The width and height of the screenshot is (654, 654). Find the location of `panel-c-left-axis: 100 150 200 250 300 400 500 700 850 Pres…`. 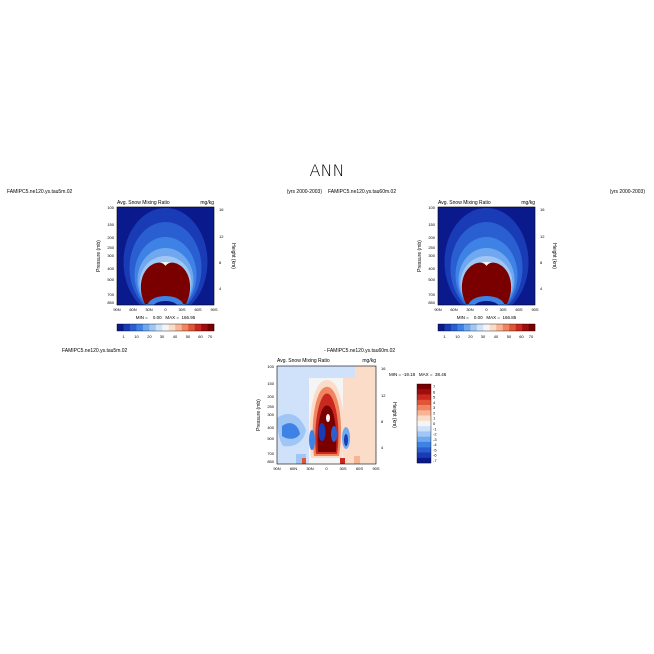

panel-c-left-axis: 100 150 200 250 300 400 500 700 850 Pres… is located at coordinates (265, 414).